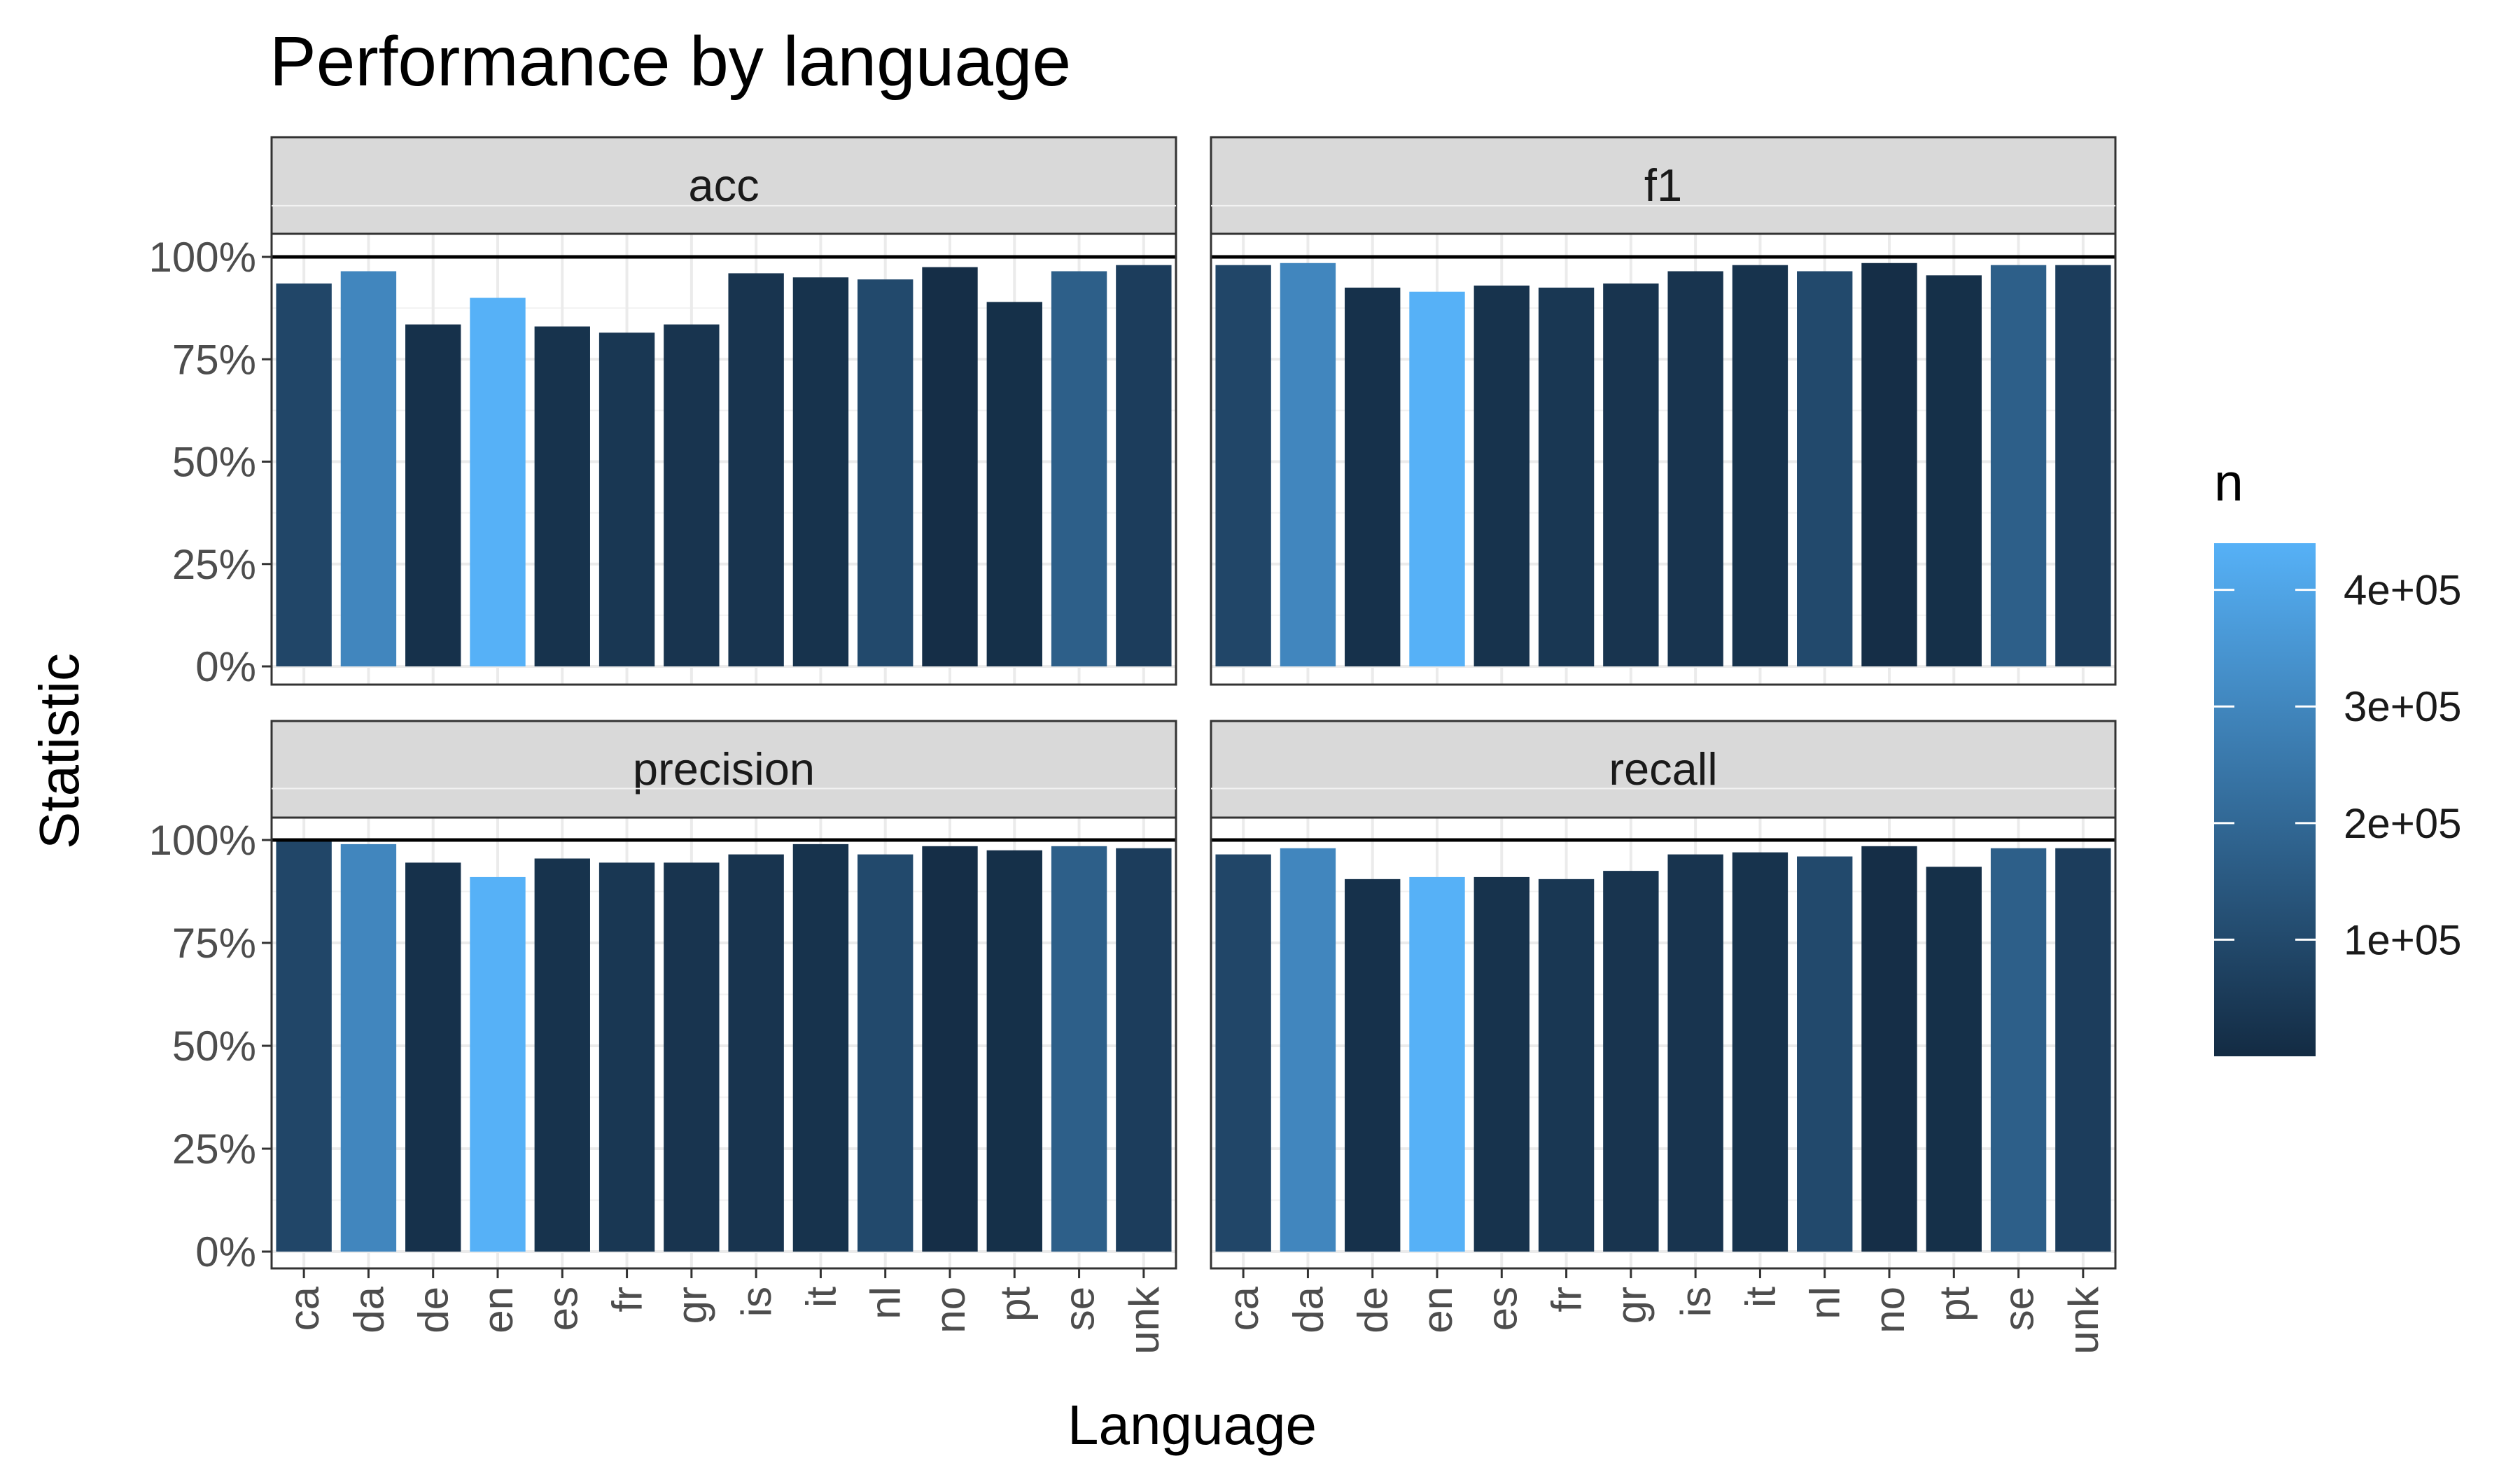  What do you see at coordinates (1760, 465) in the screenshot?
I see `bar-f1-it` at bounding box center [1760, 465].